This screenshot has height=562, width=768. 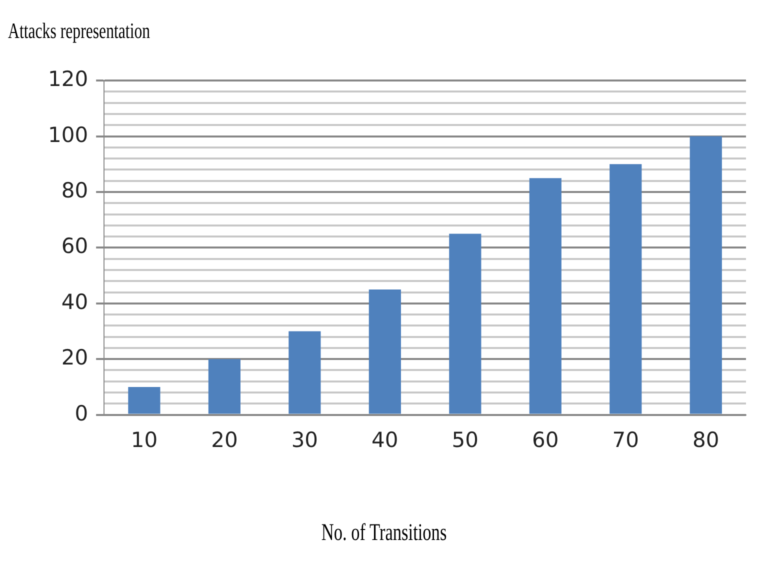 What do you see at coordinates (144, 440) in the screenshot?
I see `x-tick-label: 10` at bounding box center [144, 440].